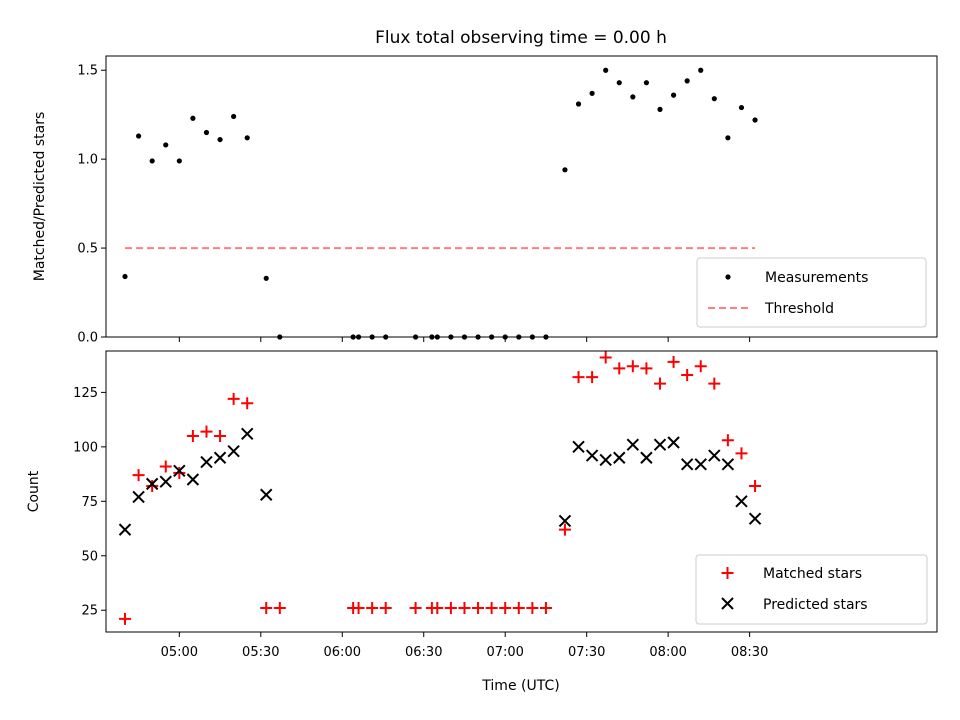 The image size is (960, 720). Describe the element at coordinates (89, 502) in the screenshot. I see `count-y-tick-label: 75` at that location.